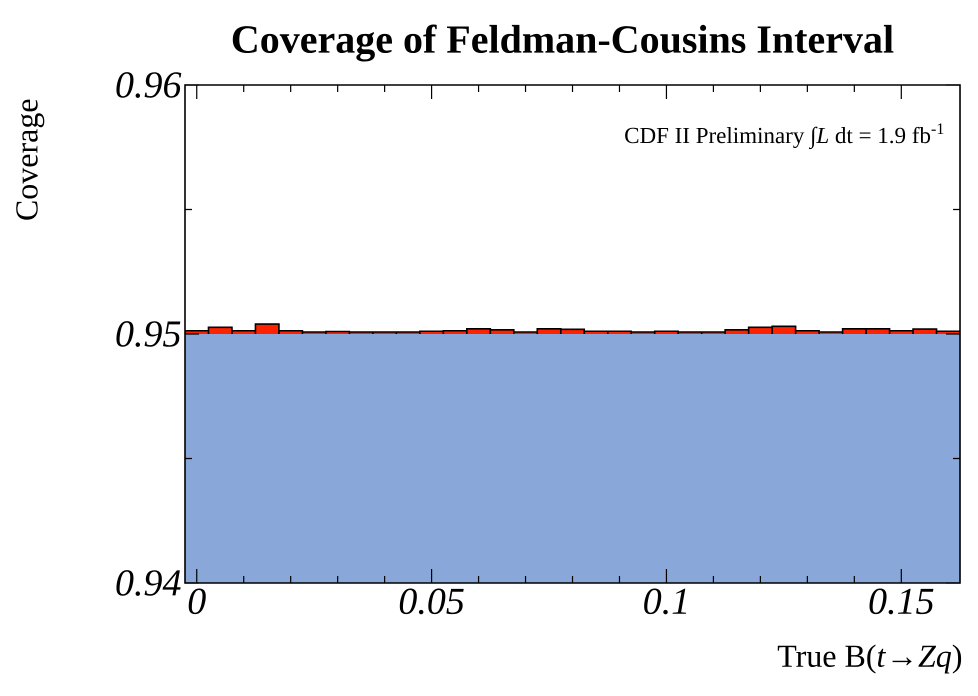 The width and height of the screenshot is (978, 696). I want to click on x-tick-label: 0.1, so click(665, 601).